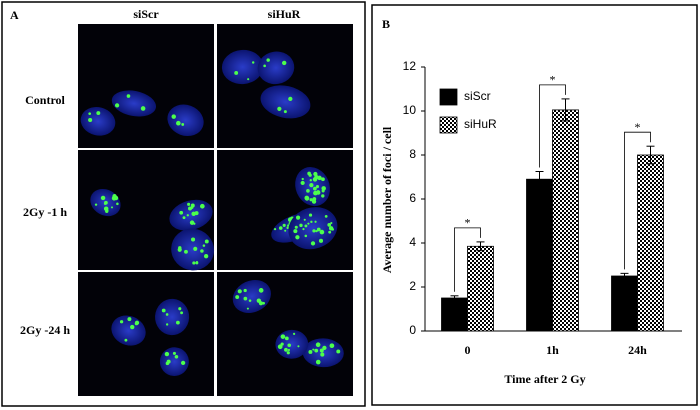 The width and height of the screenshot is (700, 410). I want to click on x-tick-label: 1h, so click(552, 350).